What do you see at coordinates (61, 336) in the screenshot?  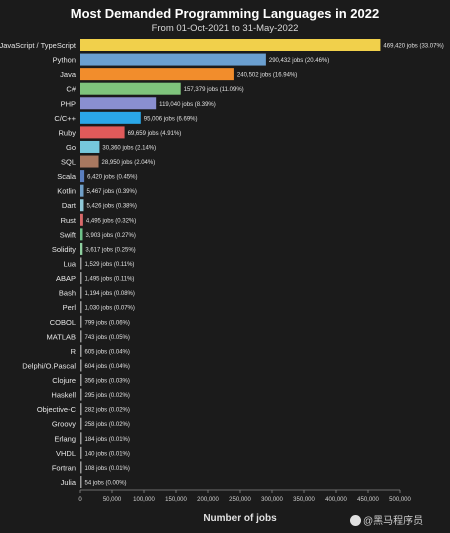 I see `category-label-matlab: MATLAB` at bounding box center [61, 336].